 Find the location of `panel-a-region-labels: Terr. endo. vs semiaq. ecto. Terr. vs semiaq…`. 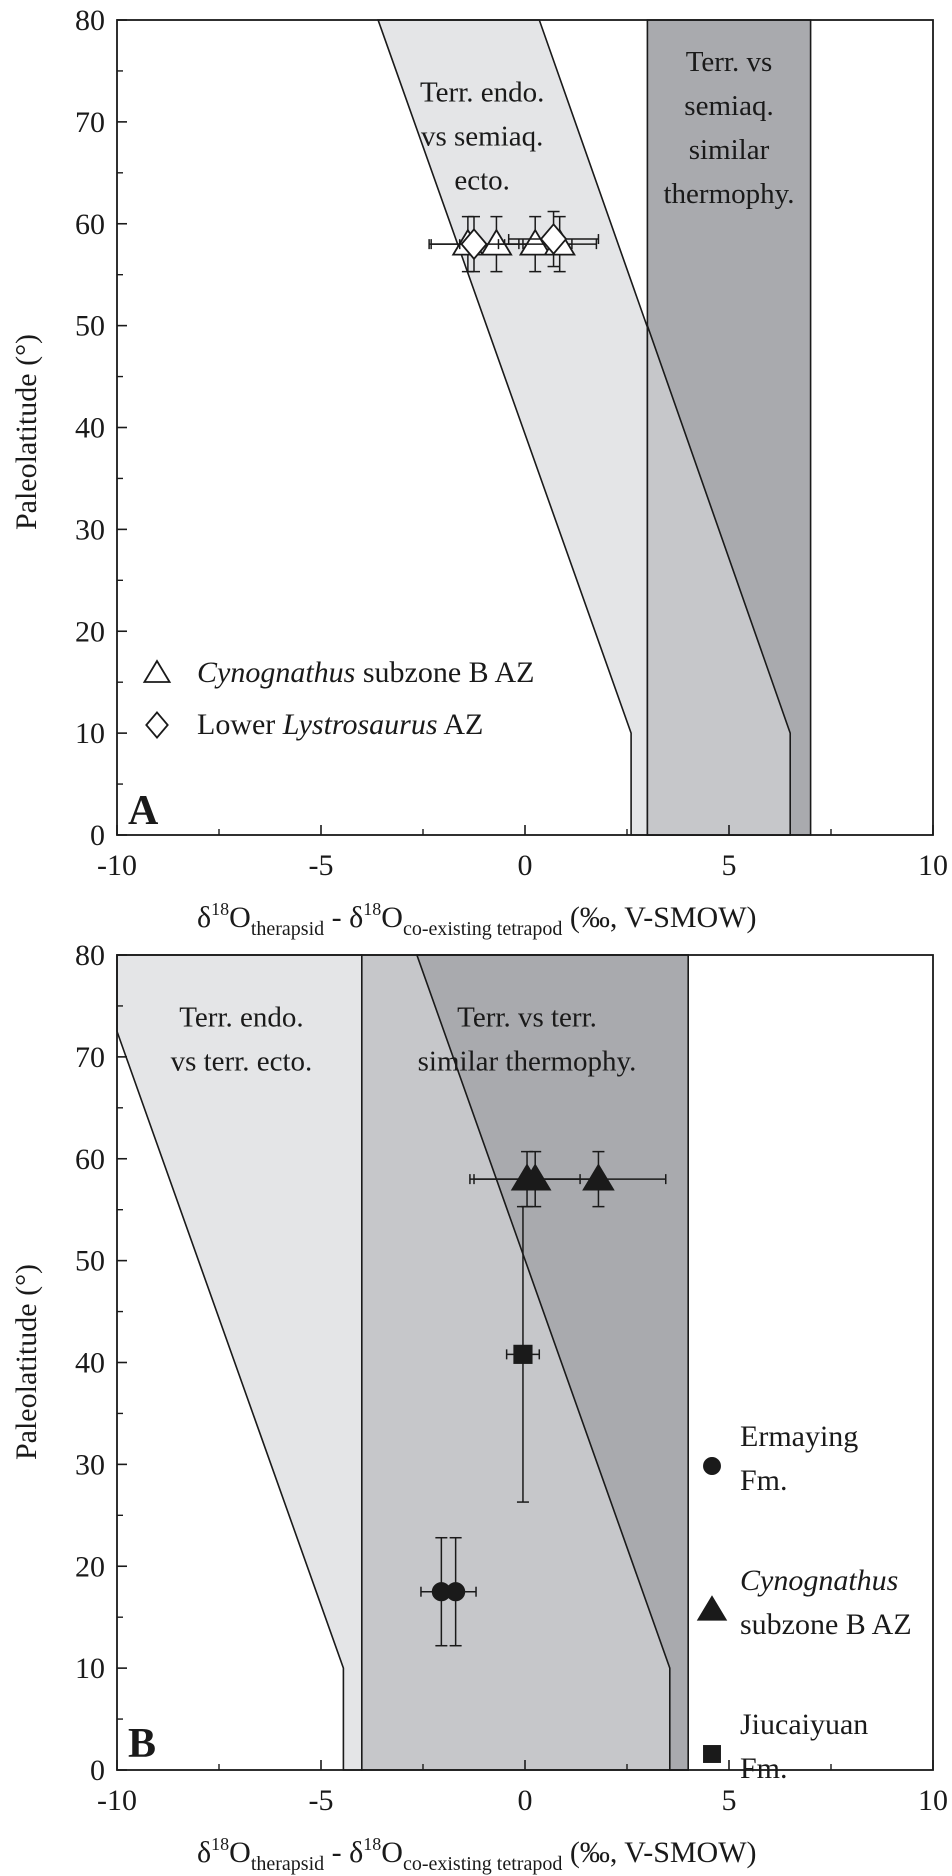

panel-a-region-labels: Terr. endo. vs semiaq. ecto. Terr. vs semiaq… is located at coordinates (607, 128).